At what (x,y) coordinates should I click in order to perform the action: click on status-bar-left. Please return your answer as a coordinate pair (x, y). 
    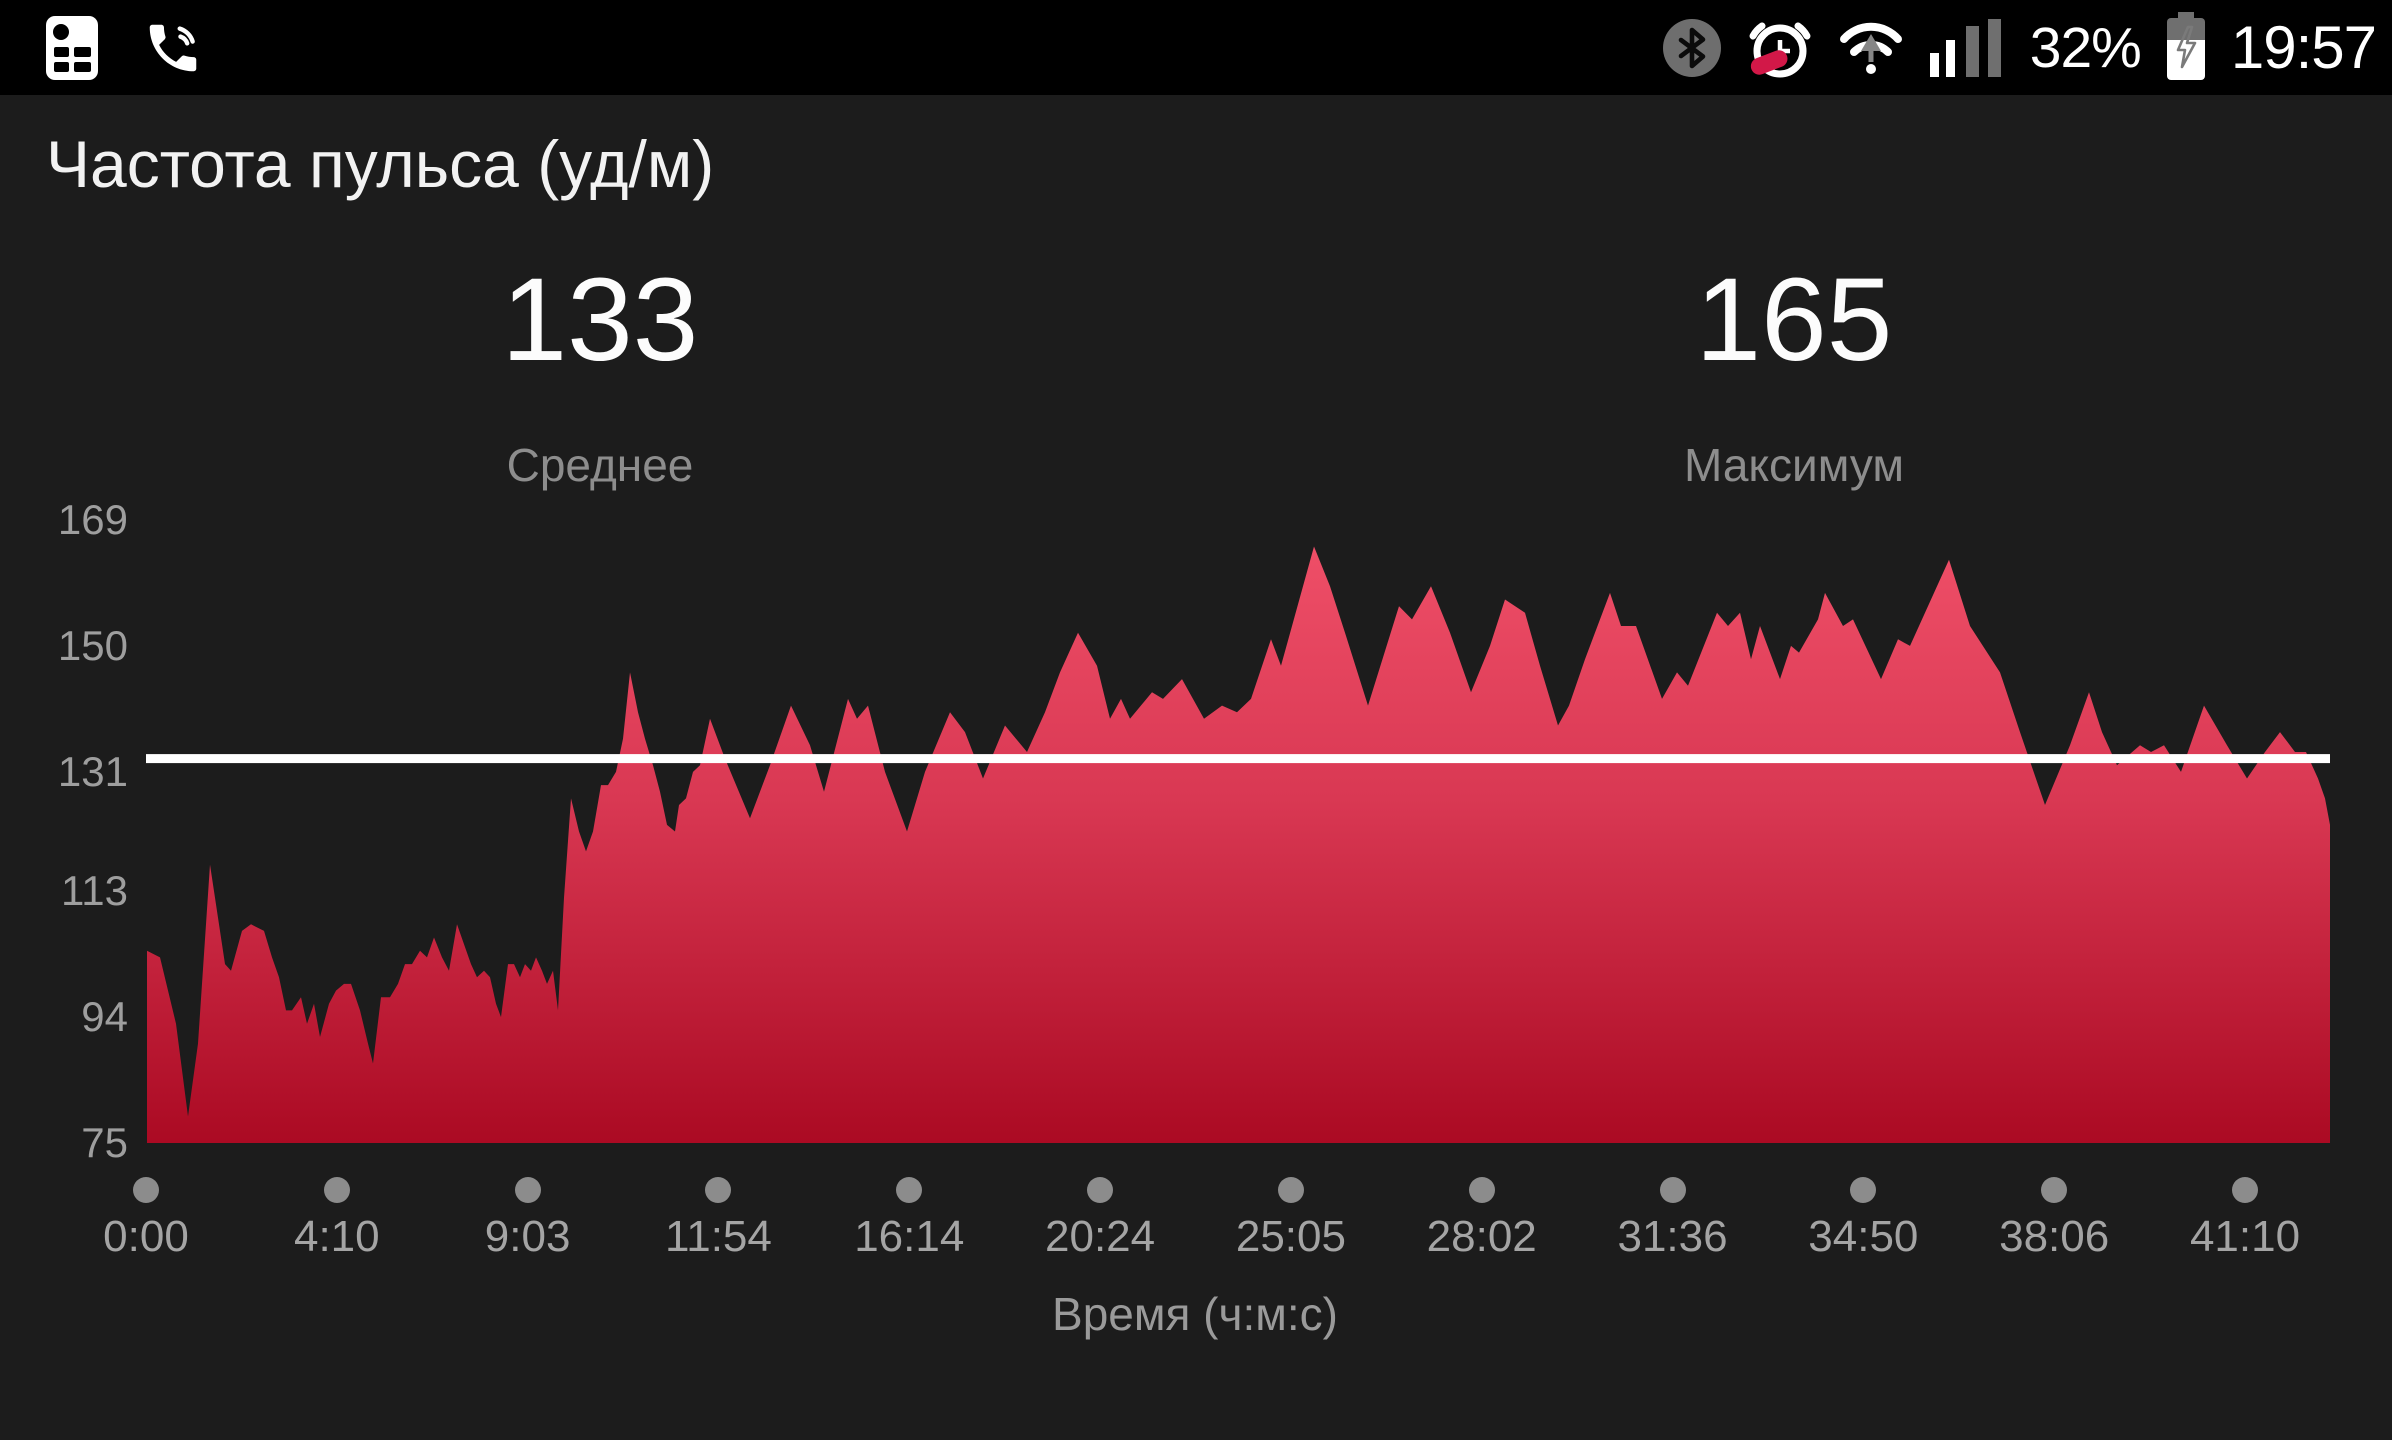
    Looking at the image, I should click on (102, 47).